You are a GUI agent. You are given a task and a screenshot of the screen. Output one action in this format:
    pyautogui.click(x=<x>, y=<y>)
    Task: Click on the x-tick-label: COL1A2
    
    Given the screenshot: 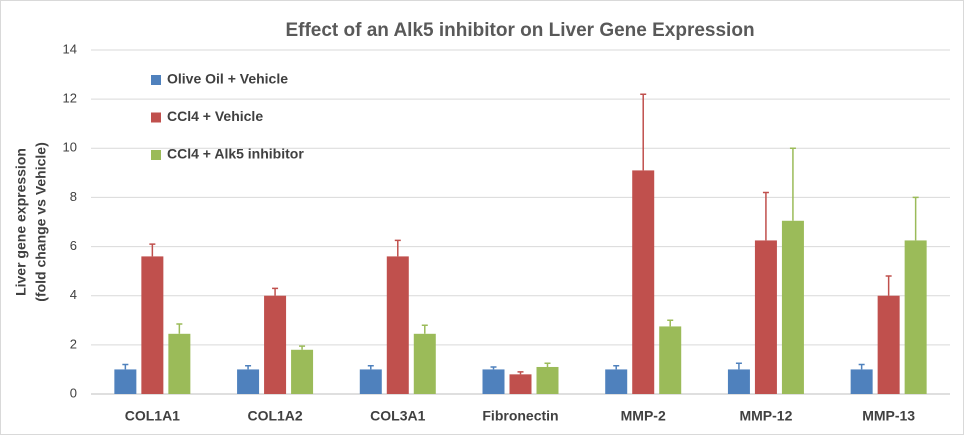 What is the action you would take?
    pyautogui.click(x=274, y=416)
    